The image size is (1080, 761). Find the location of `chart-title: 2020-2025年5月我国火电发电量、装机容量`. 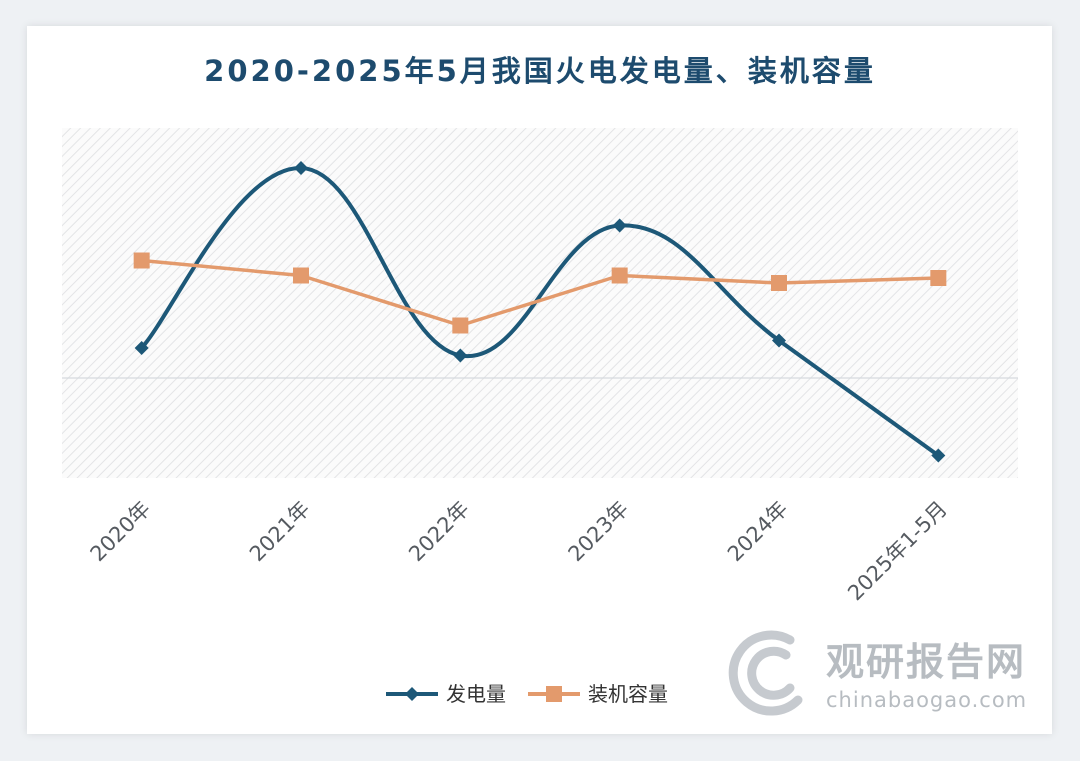

chart-title: 2020-2025年5月我国火电发电量、装机容量 is located at coordinates (540, 71).